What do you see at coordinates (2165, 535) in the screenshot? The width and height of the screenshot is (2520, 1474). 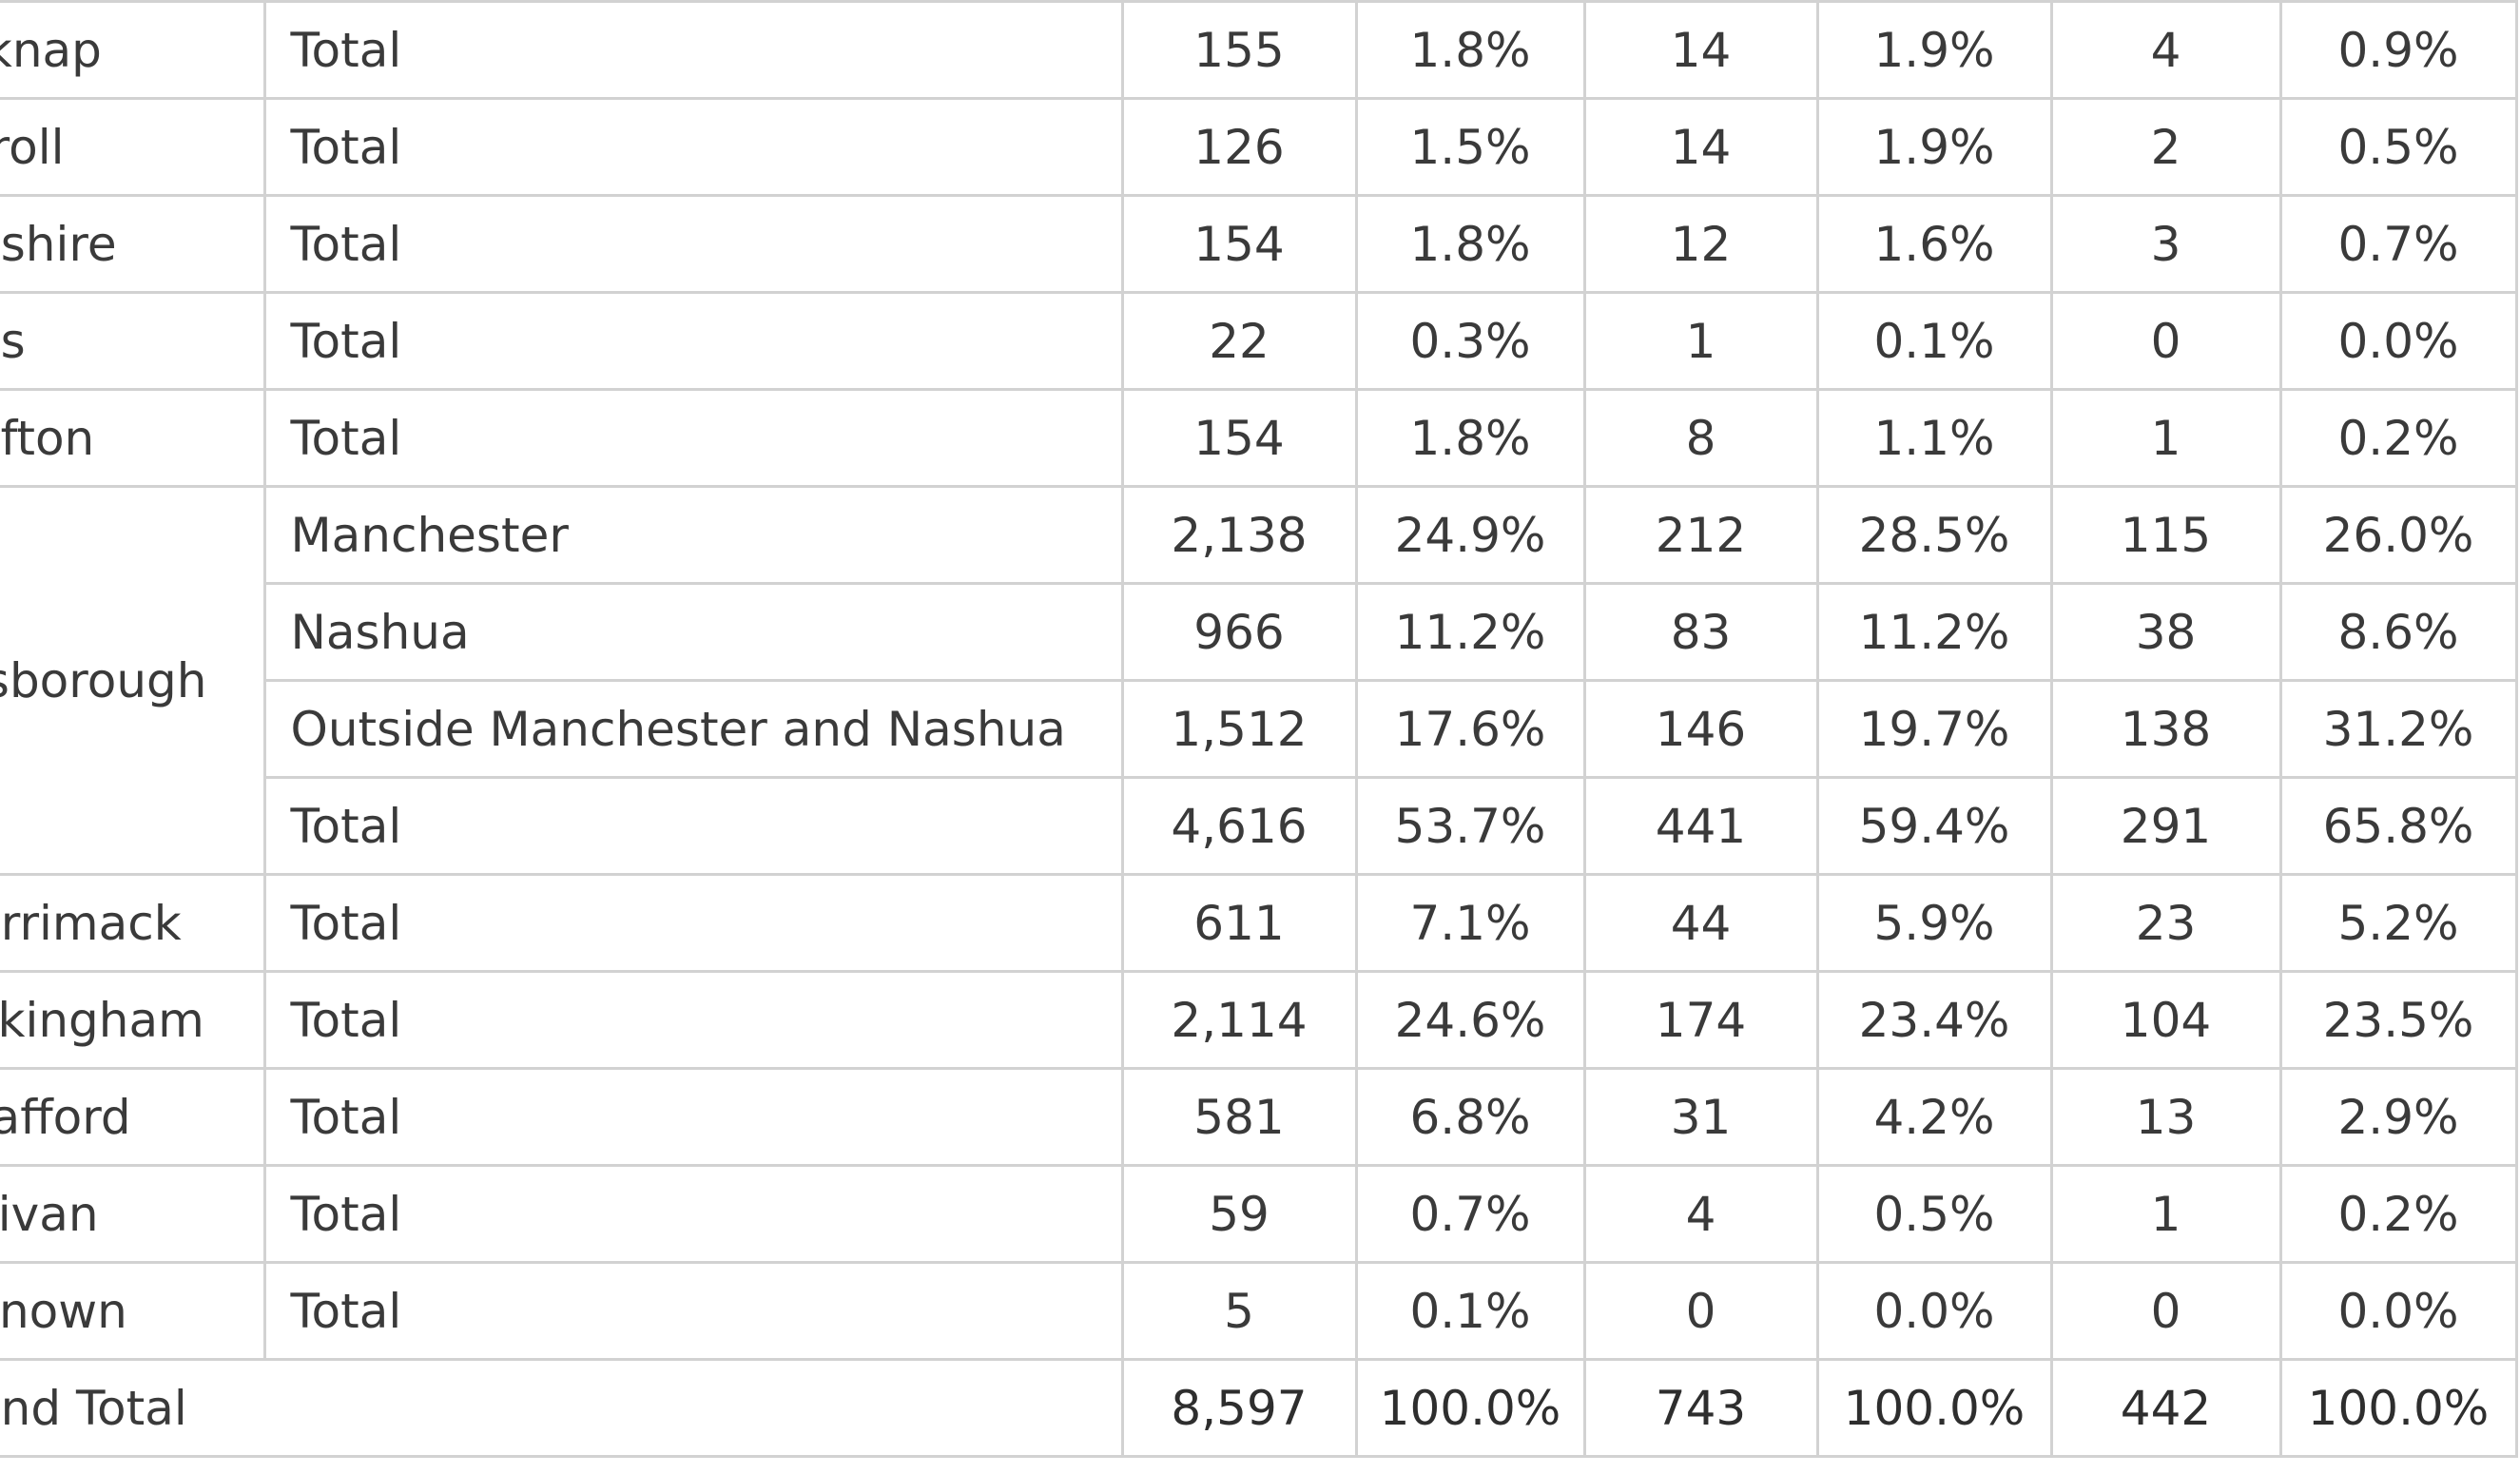 I see `value-cell: 115` at bounding box center [2165, 535].